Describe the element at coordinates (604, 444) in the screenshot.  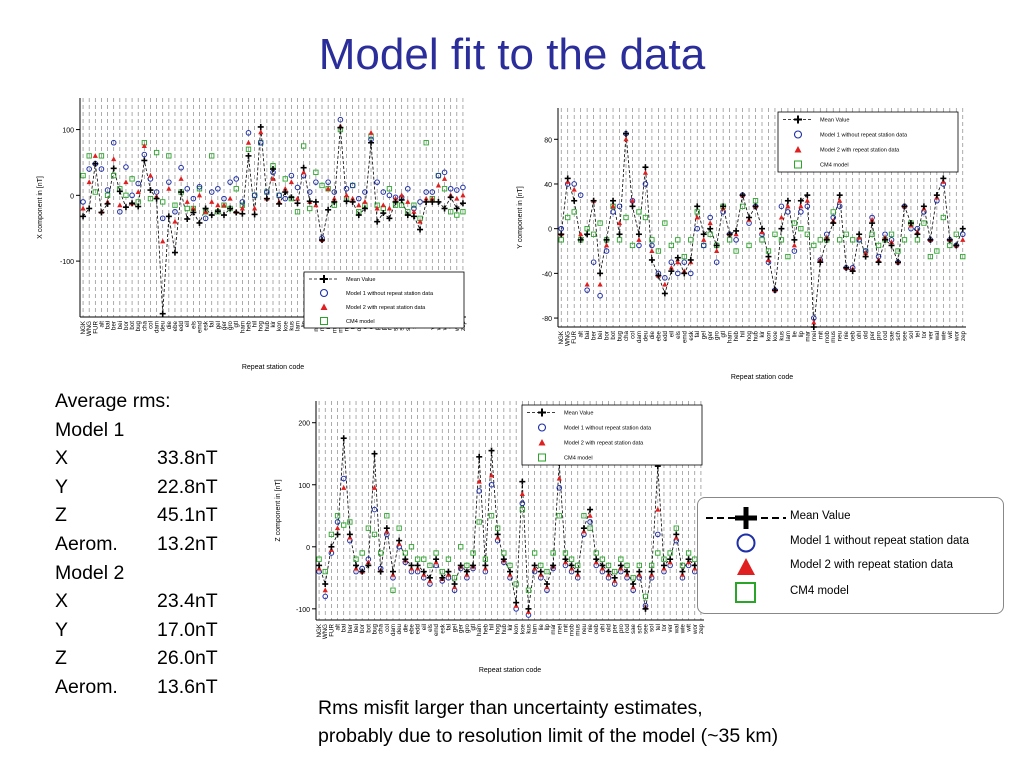
I see `legend-entry: Model 2 with repeat station data` at that location.